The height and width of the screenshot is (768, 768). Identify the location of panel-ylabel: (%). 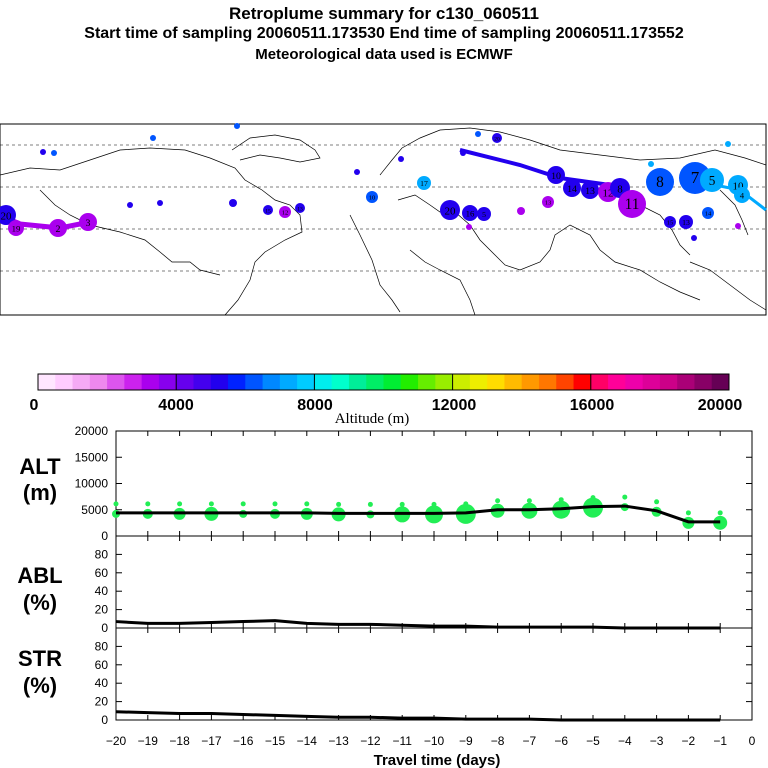
(40, 602).